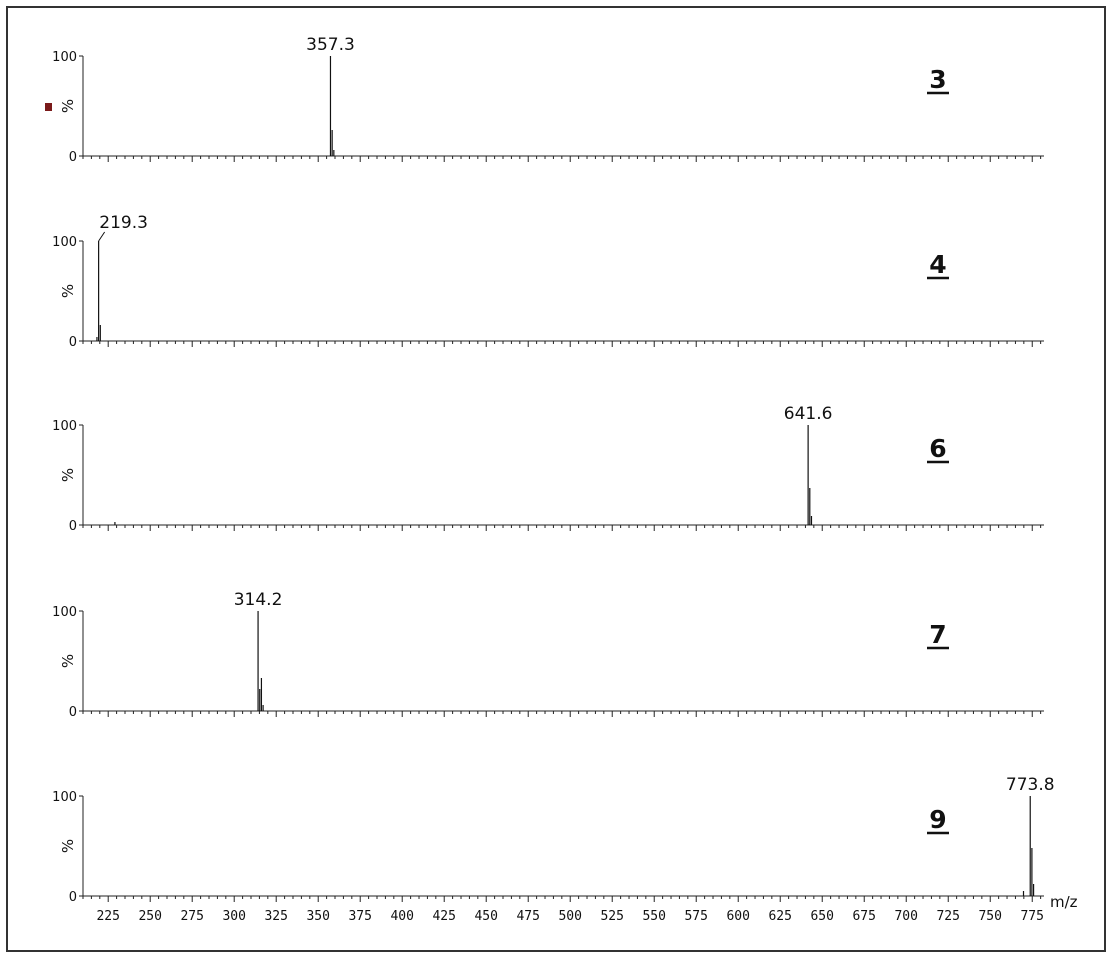 The height and width of the screenshot is (954, 1114). I want to click on x-tick-label: 275, so click(191, 916).